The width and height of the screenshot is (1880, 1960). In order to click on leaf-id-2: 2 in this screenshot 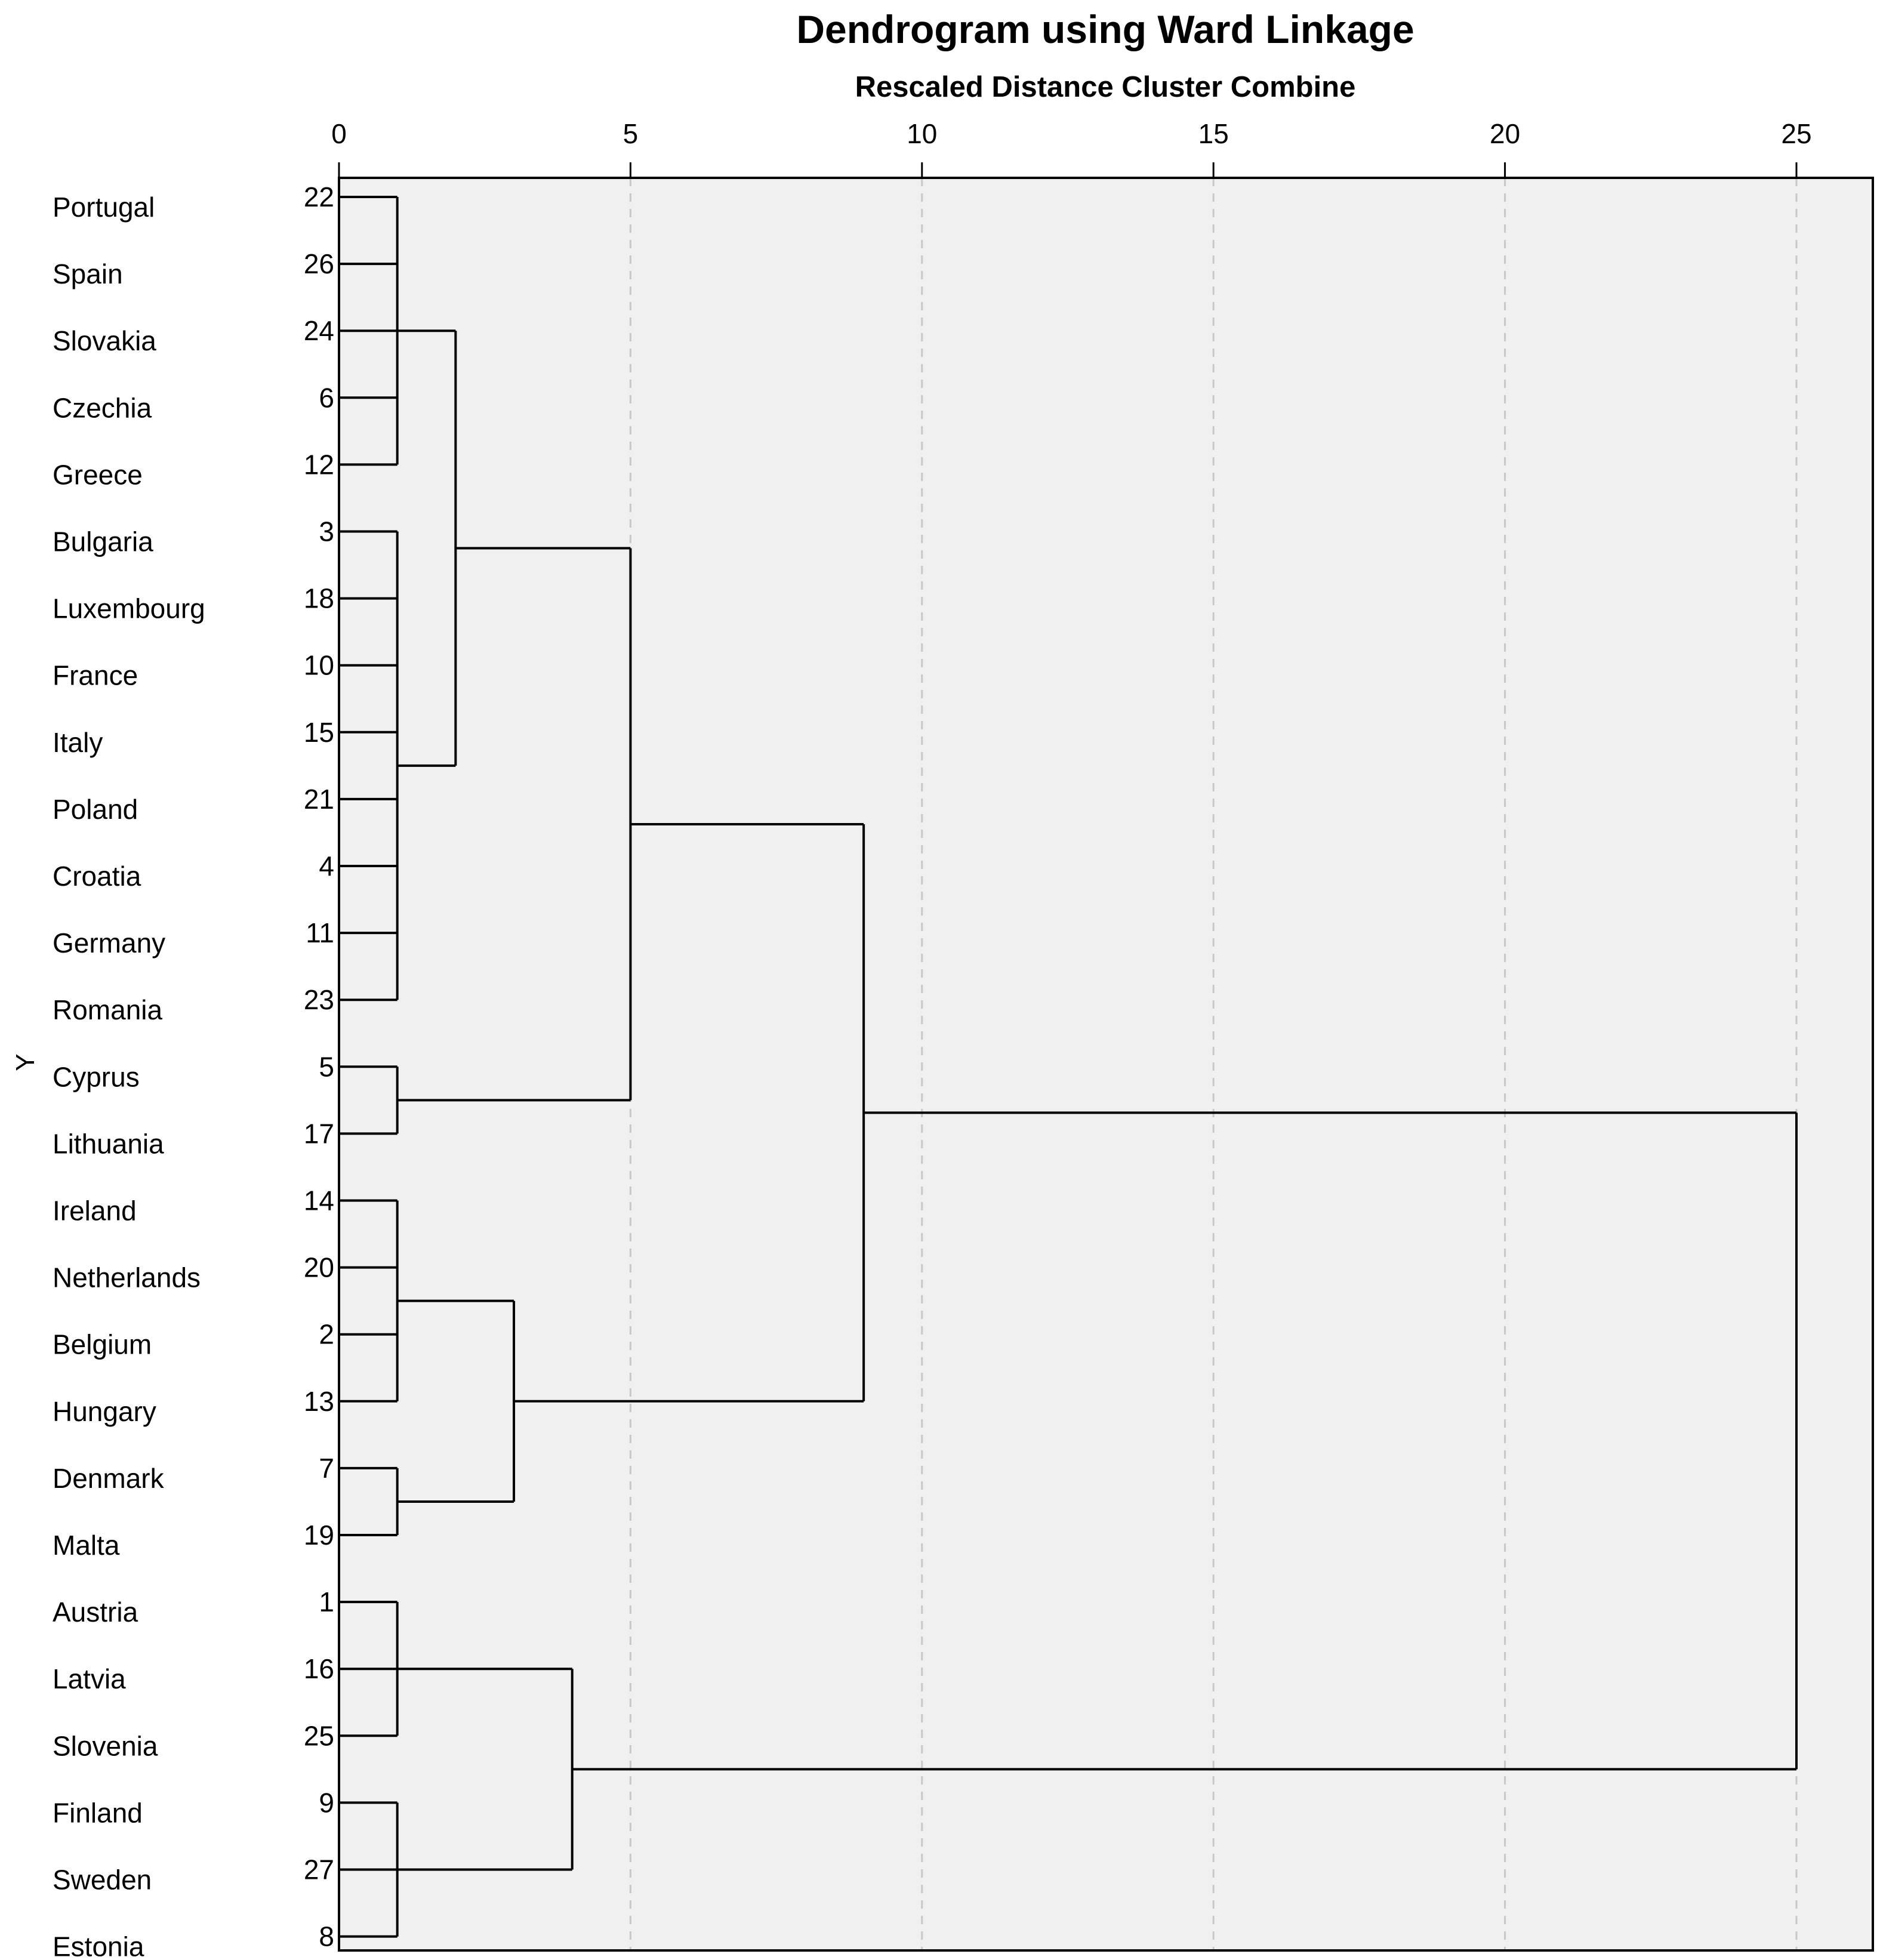, I will do `click(326, 1334)`.